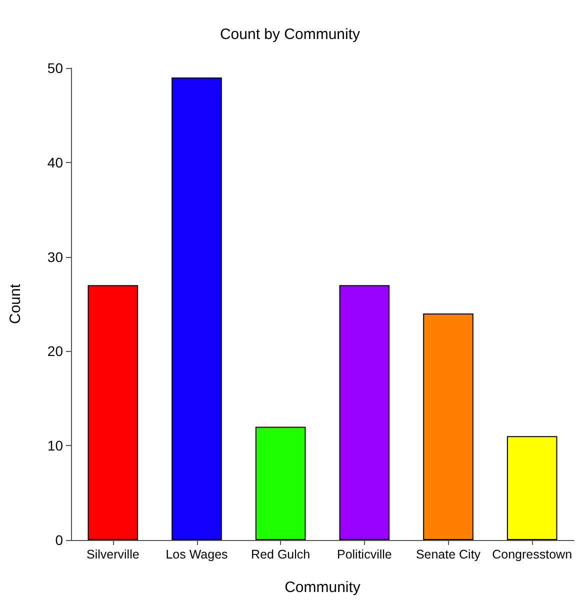 The width and height of the screenshot is (580, 615). I want to click on x-tick-label: Senate City, so click(449, 555).